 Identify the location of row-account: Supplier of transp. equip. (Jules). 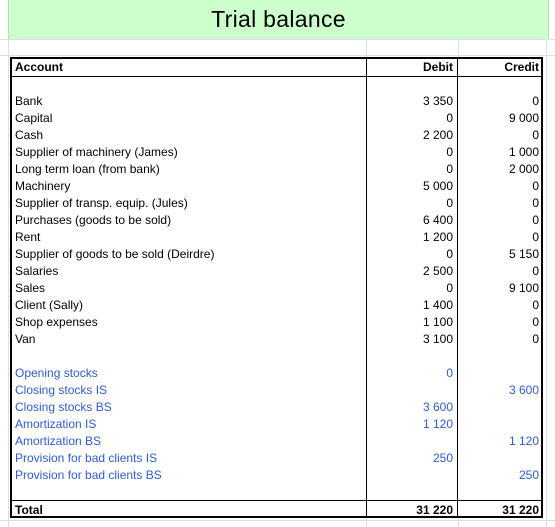
(101, 203).